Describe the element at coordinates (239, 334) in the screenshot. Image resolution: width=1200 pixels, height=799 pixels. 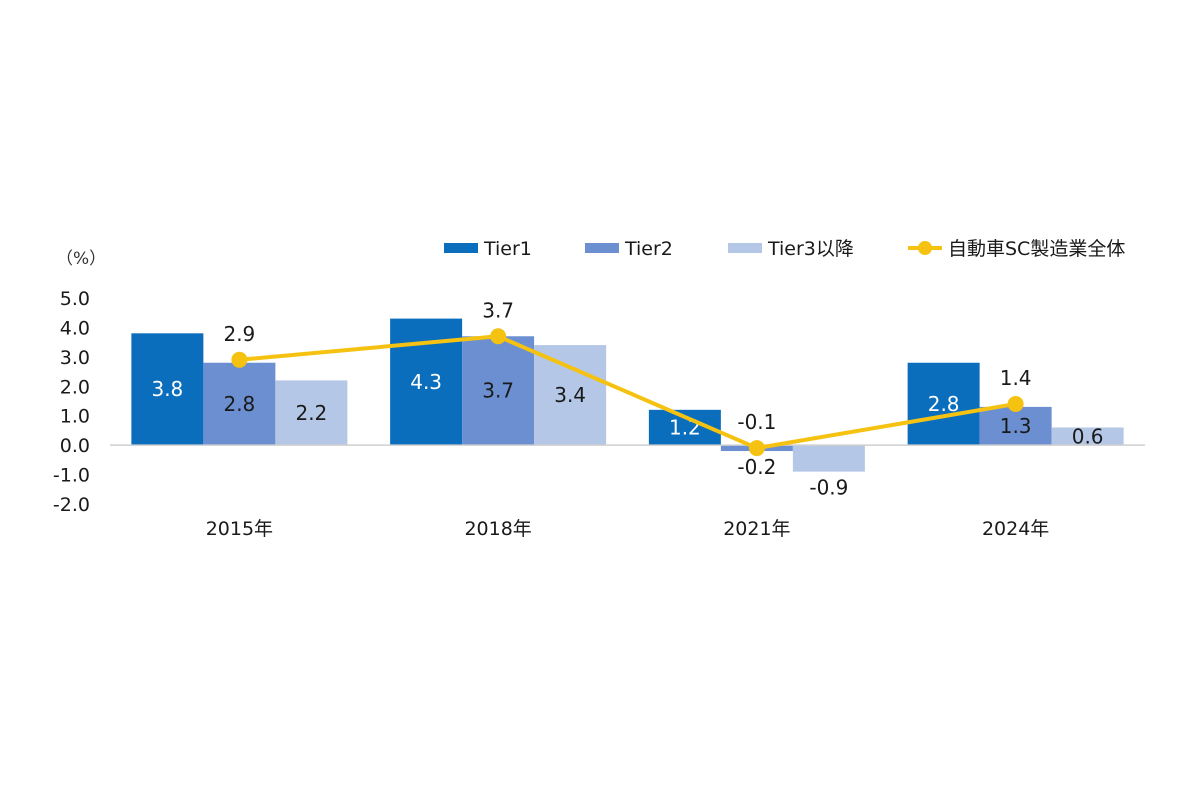
I see `data-label: 2.9` at that location.